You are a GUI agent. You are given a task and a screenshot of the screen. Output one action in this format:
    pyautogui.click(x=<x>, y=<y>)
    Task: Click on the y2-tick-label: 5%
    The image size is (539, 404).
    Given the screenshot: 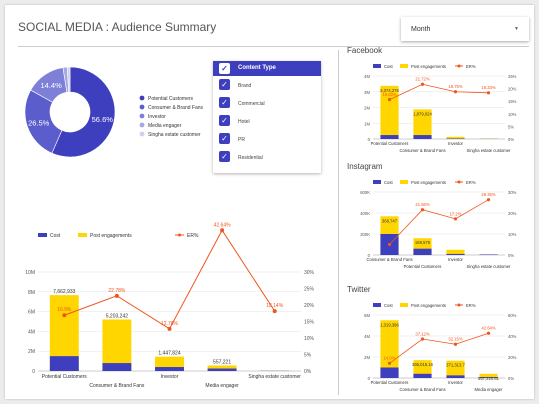 What is the action you would take?
    pyautogui.click(x=511, y=126)
    